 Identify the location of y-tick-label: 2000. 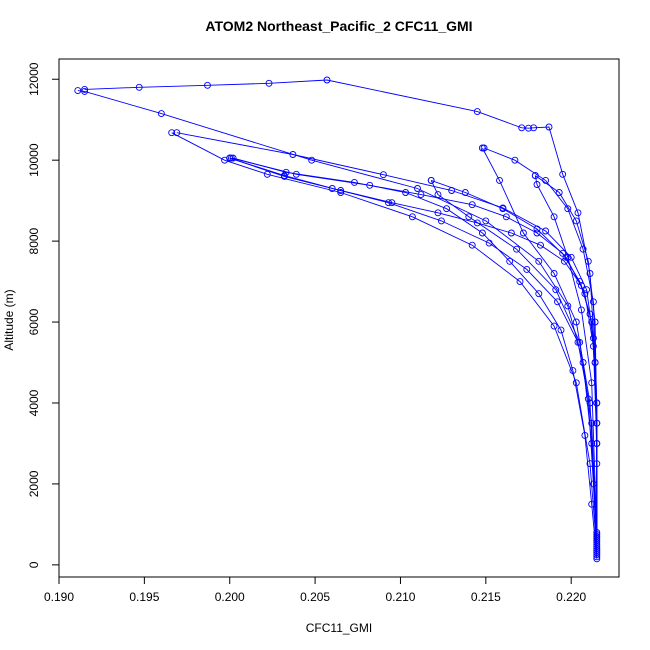
(34, 483).